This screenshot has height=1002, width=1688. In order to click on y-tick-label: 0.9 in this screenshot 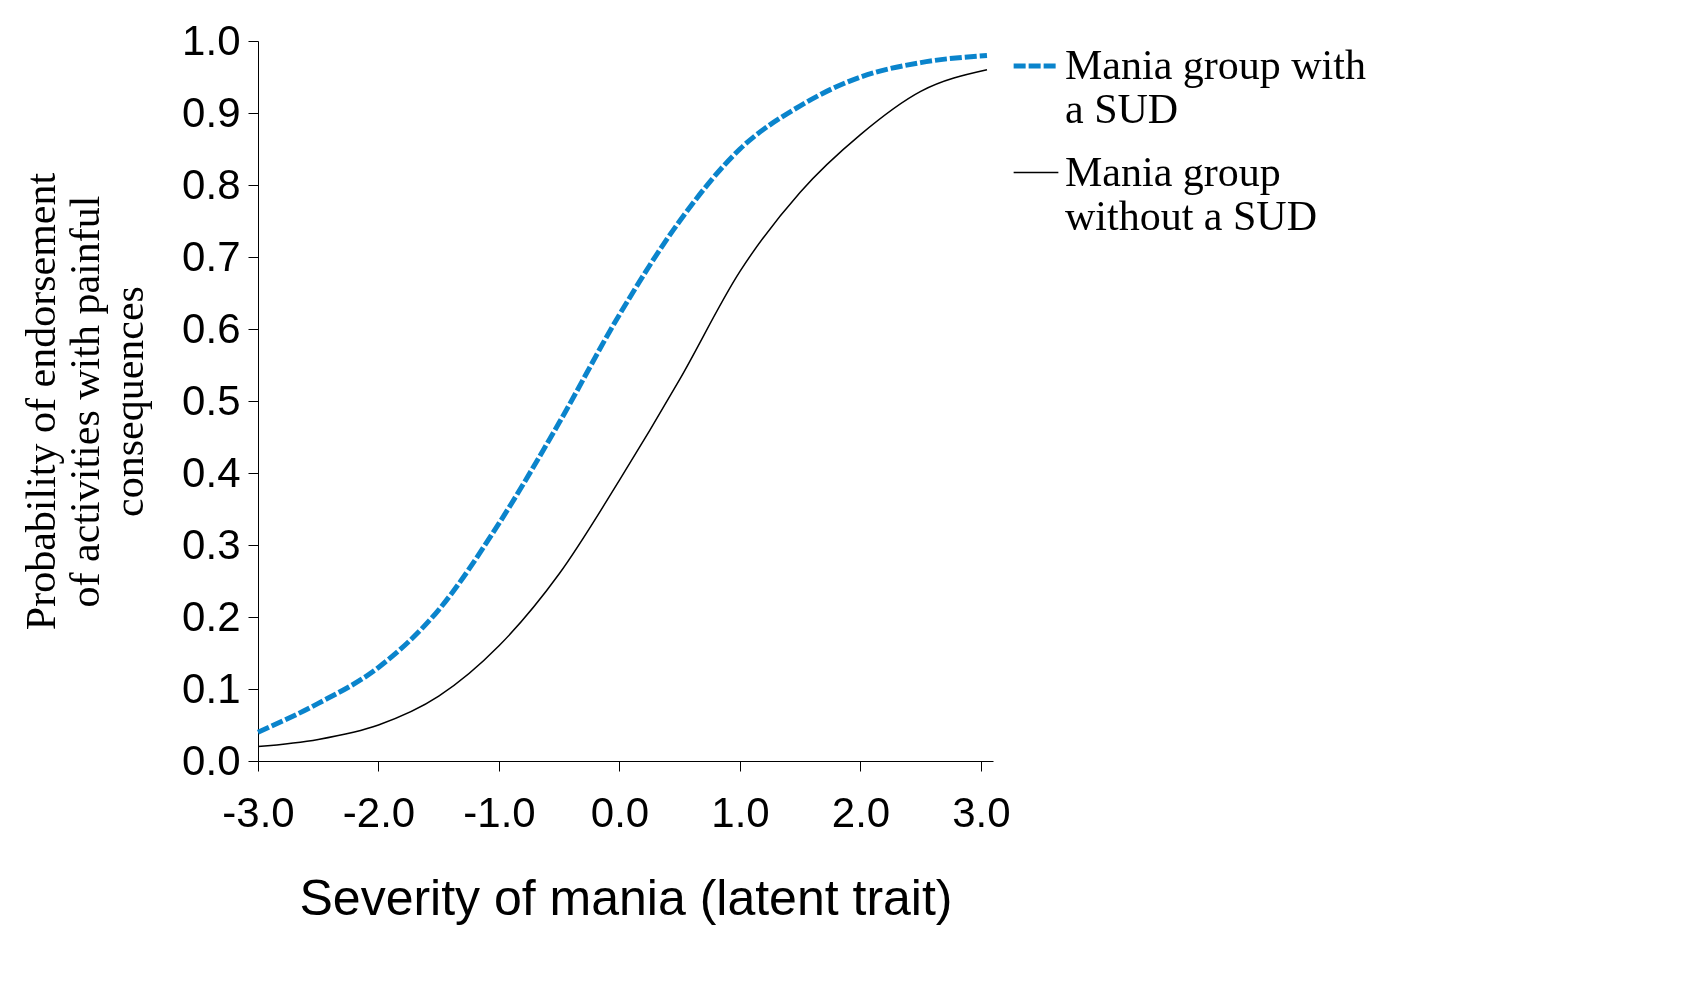, I will do `click(211, 112)`.